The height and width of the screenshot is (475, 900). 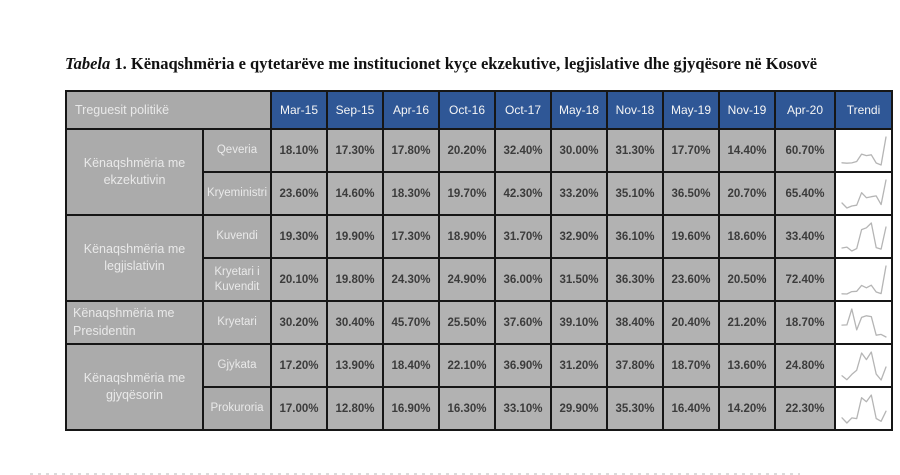 What do you see at coordinates (299, 236) in the screenshot?
I see `value-cell: 19.30%` at bounding box center [299, 236].